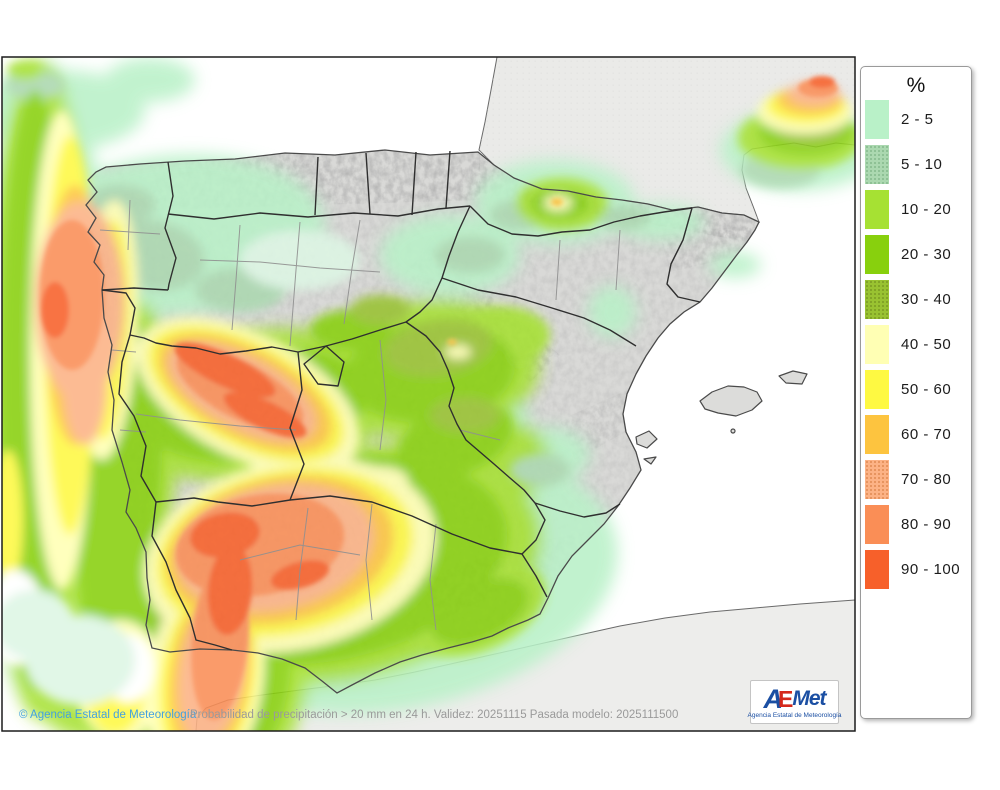 This screenshot has height=790, width=1000. I want to click on legend-label: 30 - 40, so click(926, 299).